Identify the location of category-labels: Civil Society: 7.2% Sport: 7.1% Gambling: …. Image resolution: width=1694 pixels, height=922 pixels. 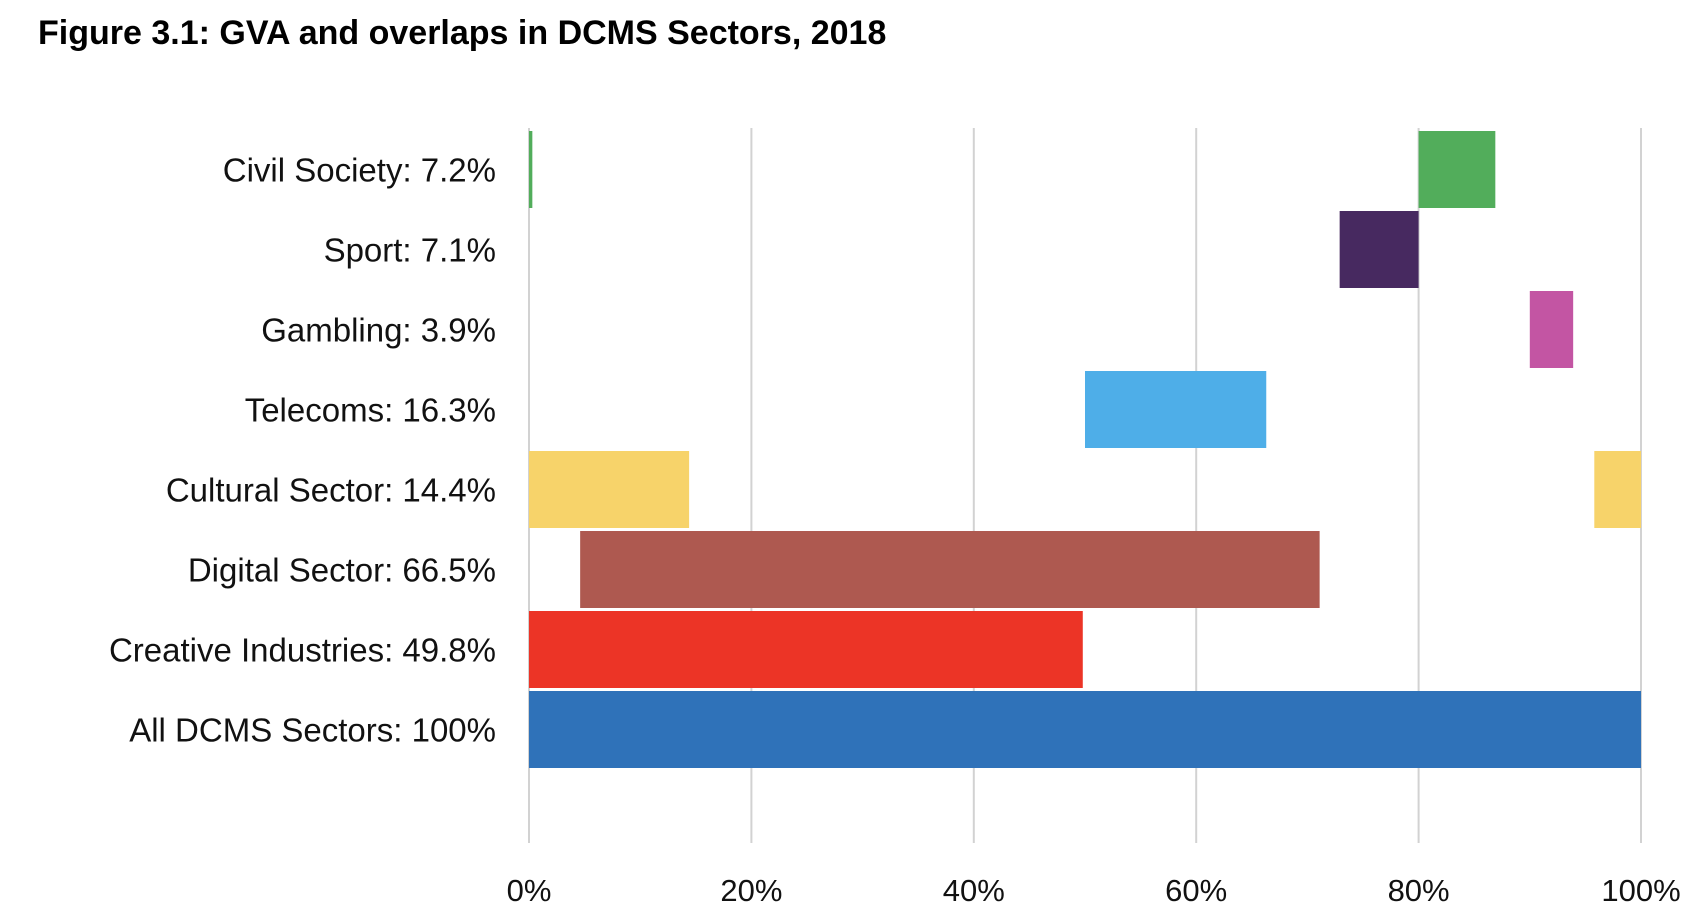
(302, 450).